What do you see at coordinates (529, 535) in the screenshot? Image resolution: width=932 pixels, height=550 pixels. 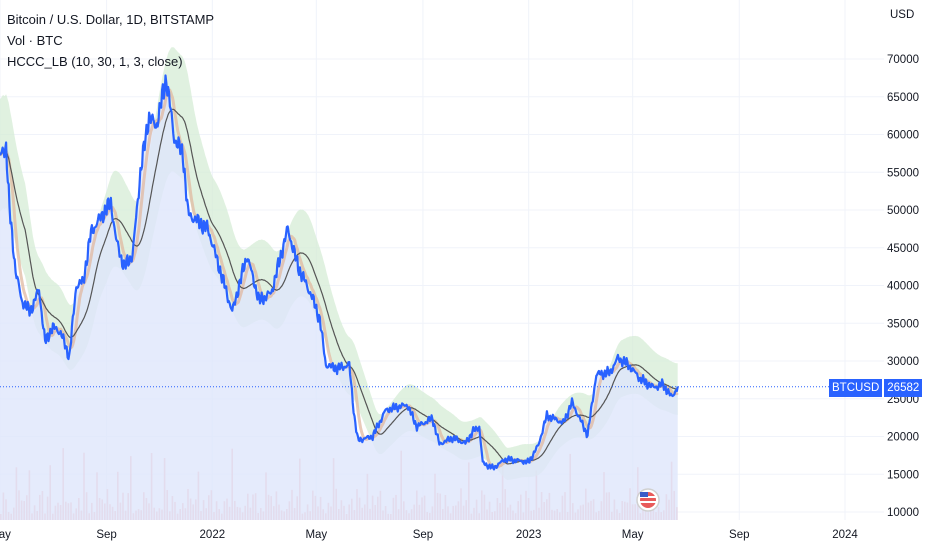 I see `x-tick-label: 2023` at bounding box center [529, 535].